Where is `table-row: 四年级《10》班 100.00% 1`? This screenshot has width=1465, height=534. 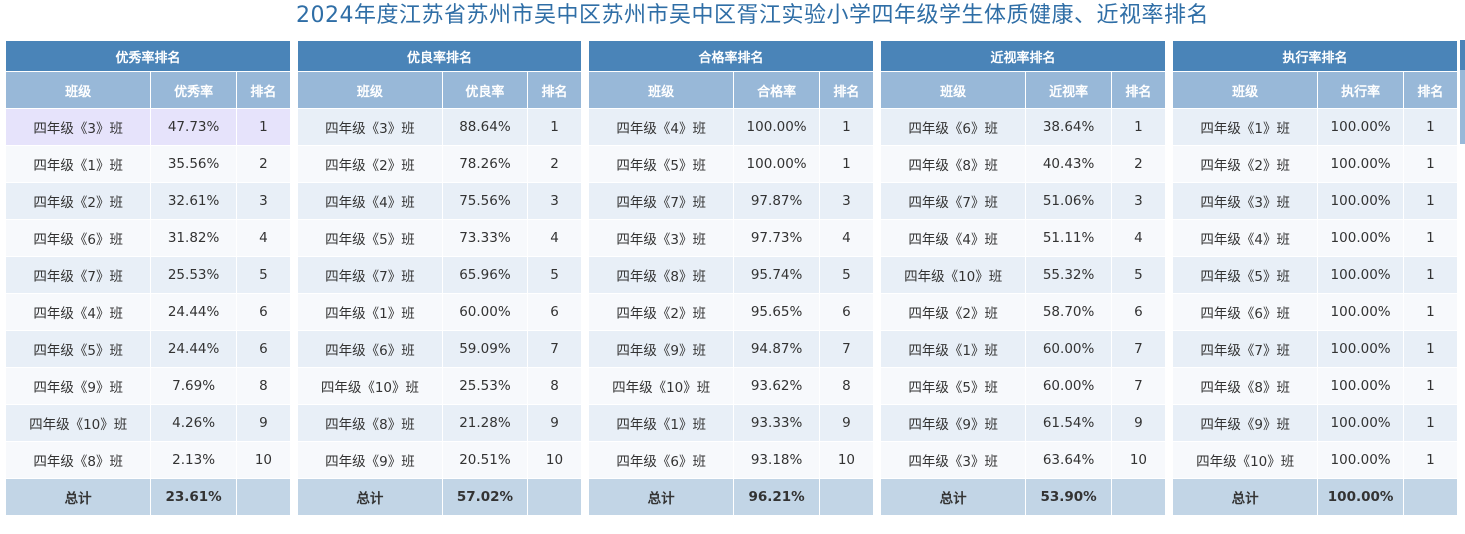
table-row: 四年级《10》班 100.00% 1 is located at coordinates (1315, 460).